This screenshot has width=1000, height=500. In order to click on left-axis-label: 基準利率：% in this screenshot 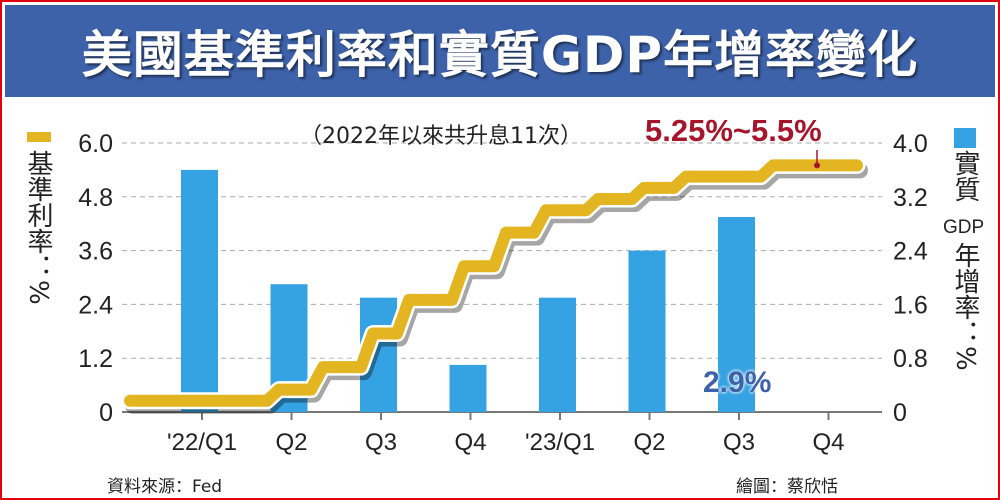, I will do `click(38, 227)`.